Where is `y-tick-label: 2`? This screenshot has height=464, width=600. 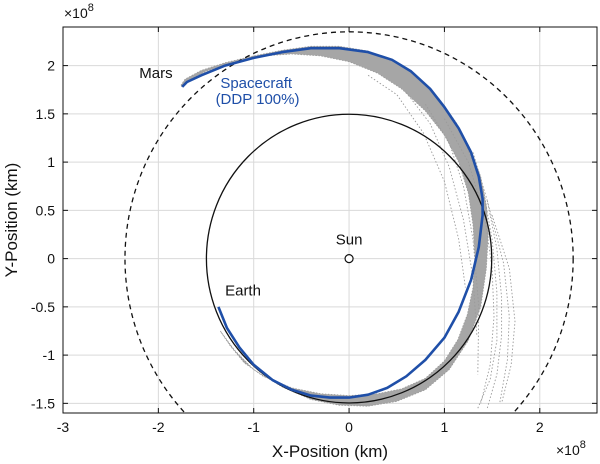 y-tick-label: 2 is located at coordinates (51, 66).